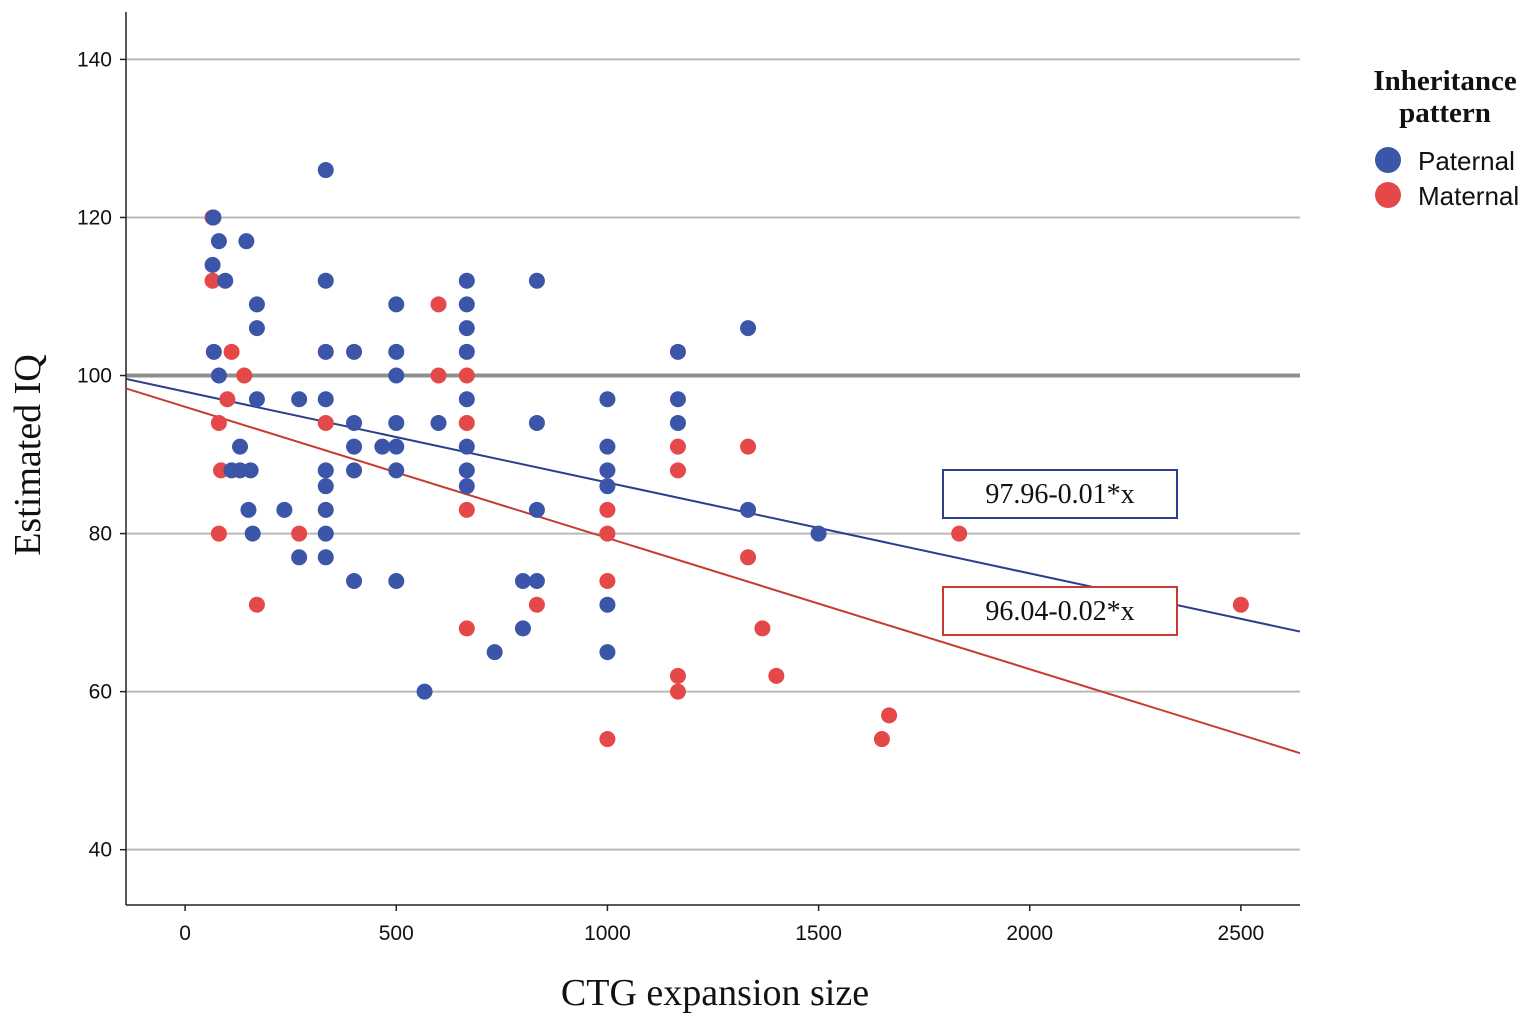 This screenshot has width=1535, height=1022. What do you see at coordinates (1388, 160) in the screenshot?
I see `legend-marker-paternal` at bounding box center [1388, 160].